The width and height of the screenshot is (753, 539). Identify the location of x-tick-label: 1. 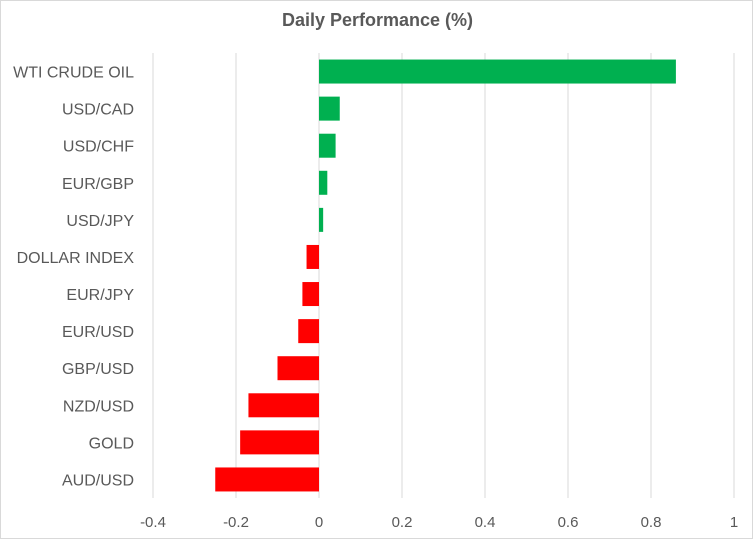
(734, 522).